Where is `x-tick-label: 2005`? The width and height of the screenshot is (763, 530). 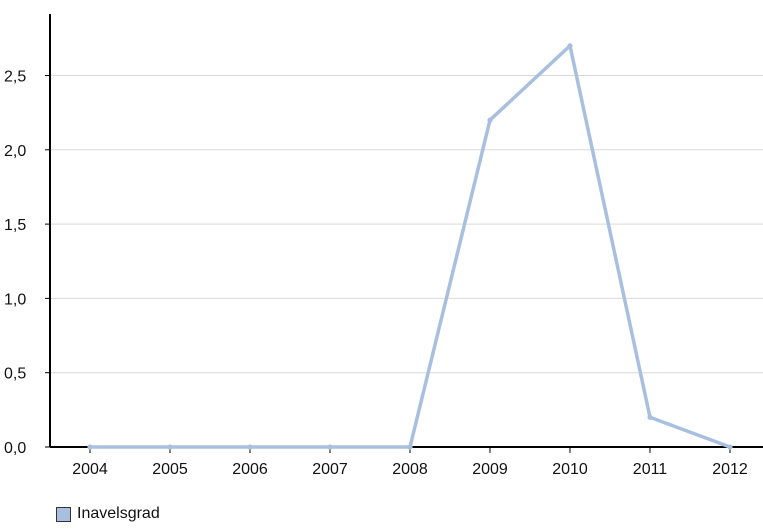
x-tick-label: 2005 is located at coordinates (170, 469).